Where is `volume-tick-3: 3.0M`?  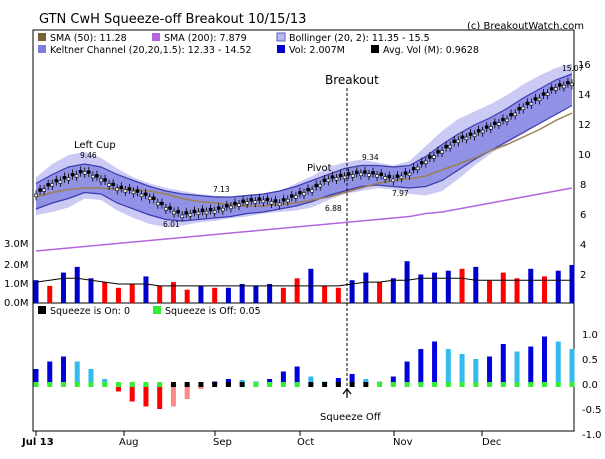 volume-tick-3: 3.0M is located at coordinates (16, 244).